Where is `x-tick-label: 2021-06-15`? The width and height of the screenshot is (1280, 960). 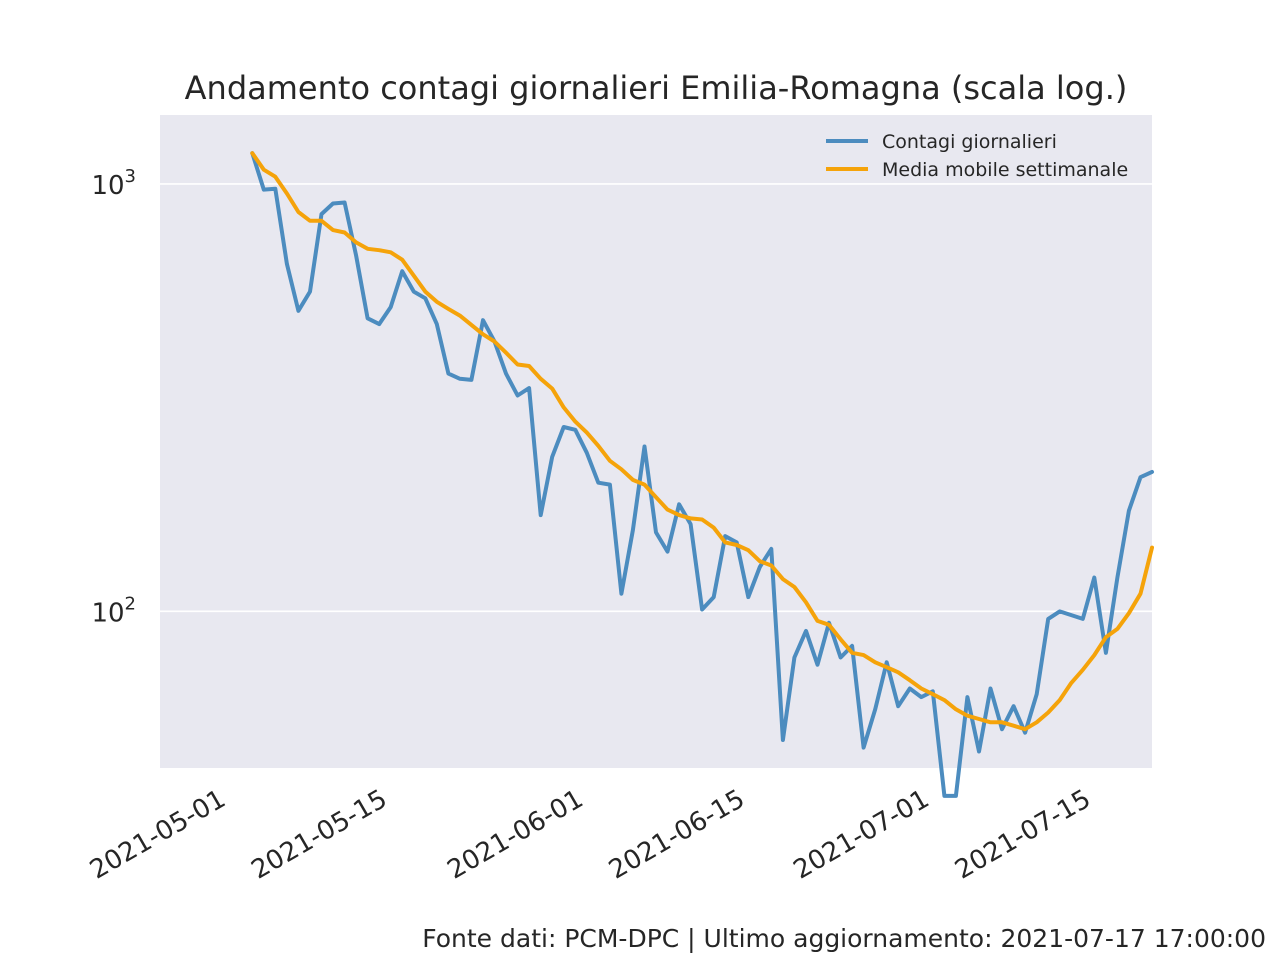 x-tick-label: 2021-06-15 is located at coordinates (677, 835).